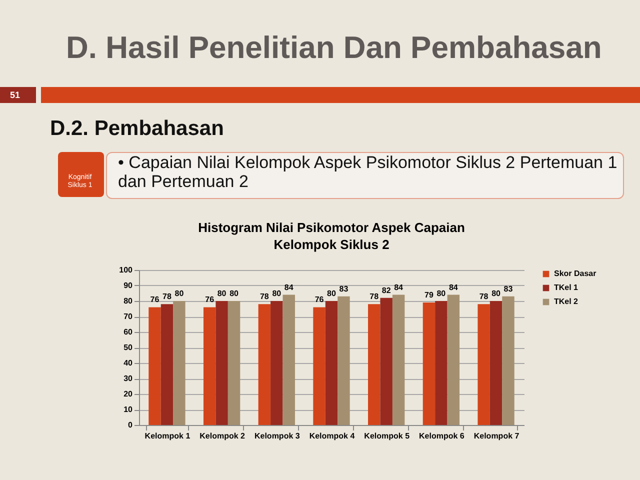 The height and width of the screenshot is (480, 640). I want to click on x-tick-label: Kelompok 6, so click(442, 436).